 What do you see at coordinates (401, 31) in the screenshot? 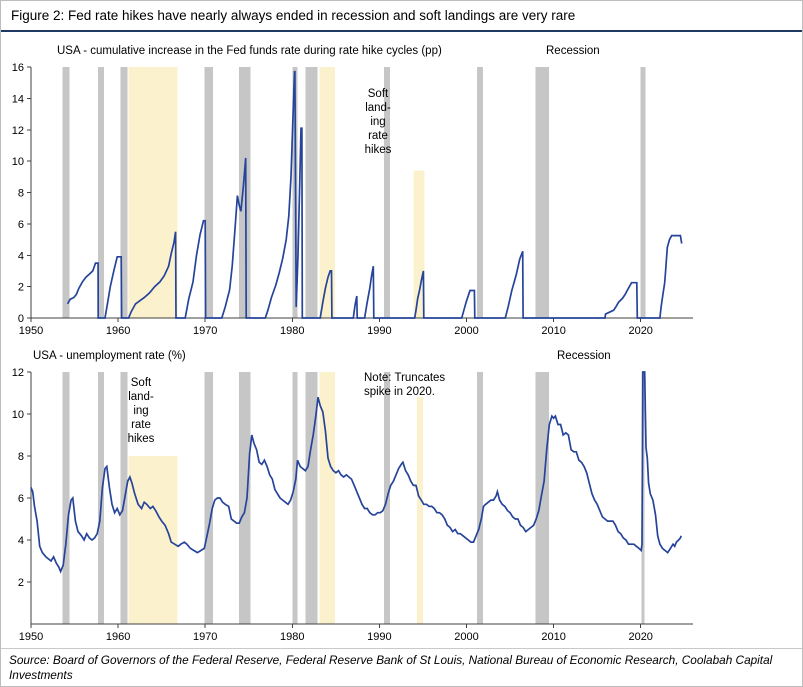
I see `title-divider` at bounding box center [401, 31].